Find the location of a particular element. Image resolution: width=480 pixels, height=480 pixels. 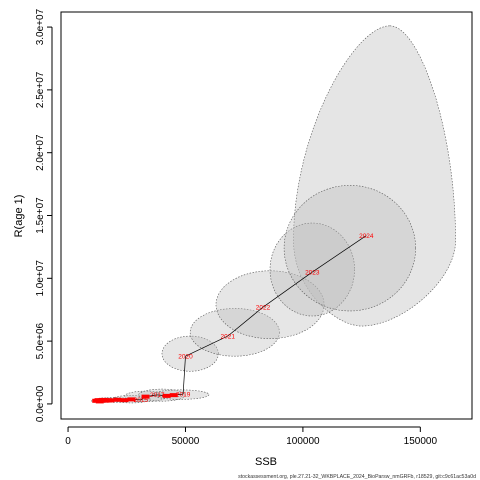

year-label-2015: 2015 is located at coordinates (141, 400).